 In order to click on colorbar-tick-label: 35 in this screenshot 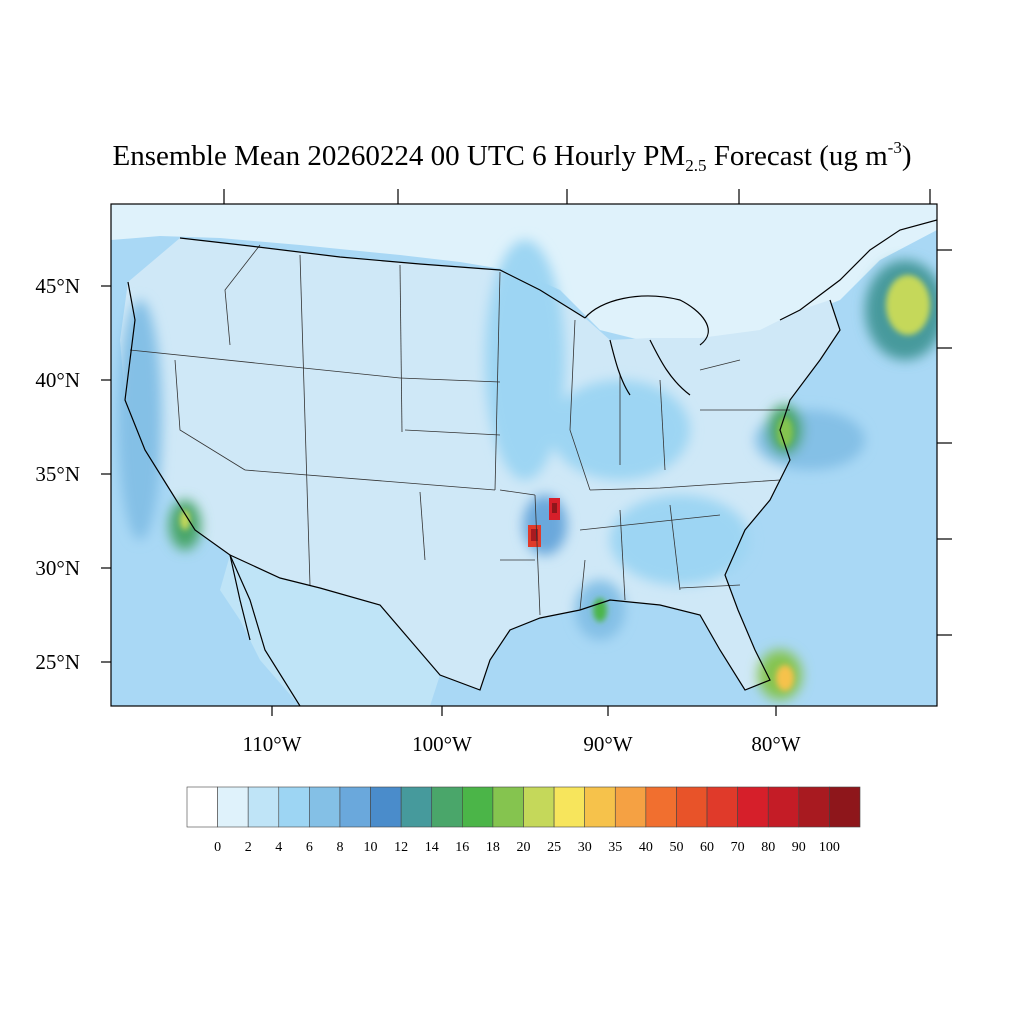, I will do `click(615, 847)`.